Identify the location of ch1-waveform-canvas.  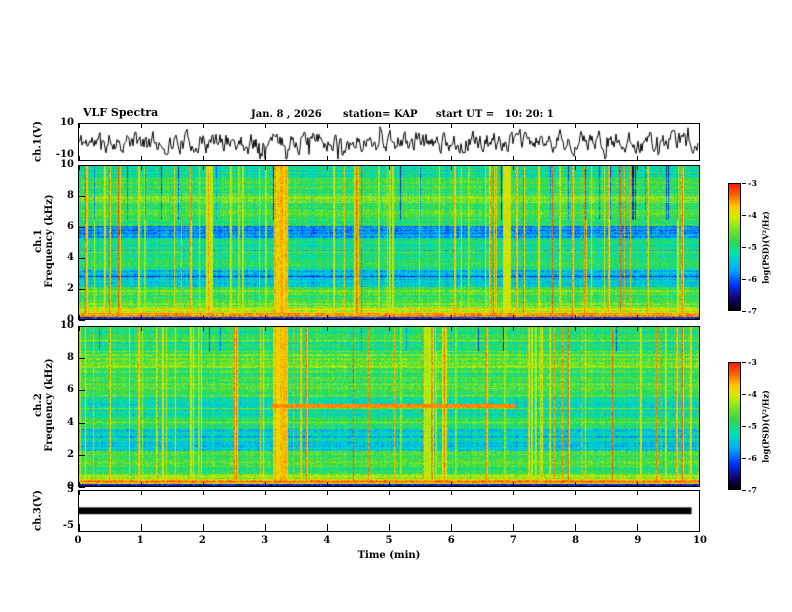
(389, 142).